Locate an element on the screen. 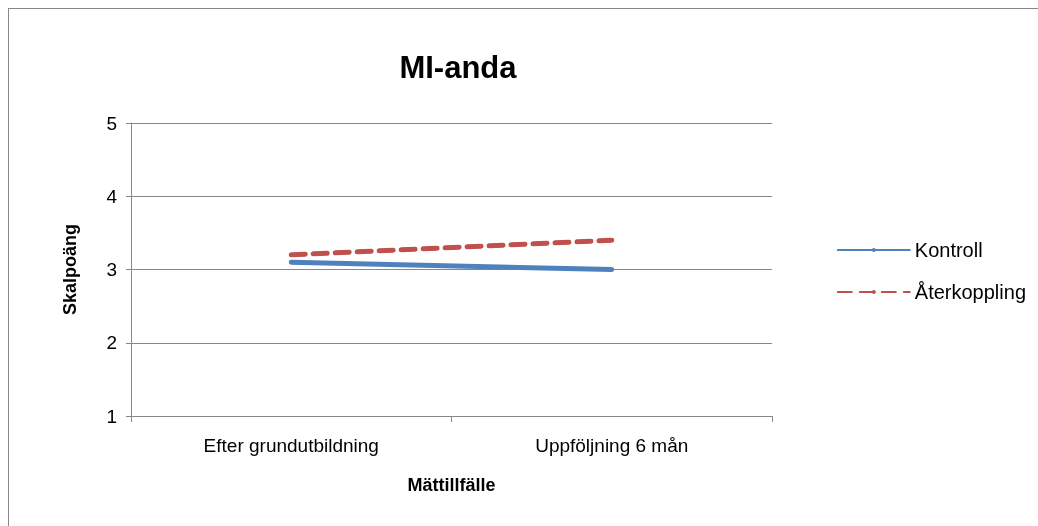  legend-label: Återkoppling is located at coordinates (970, 292).